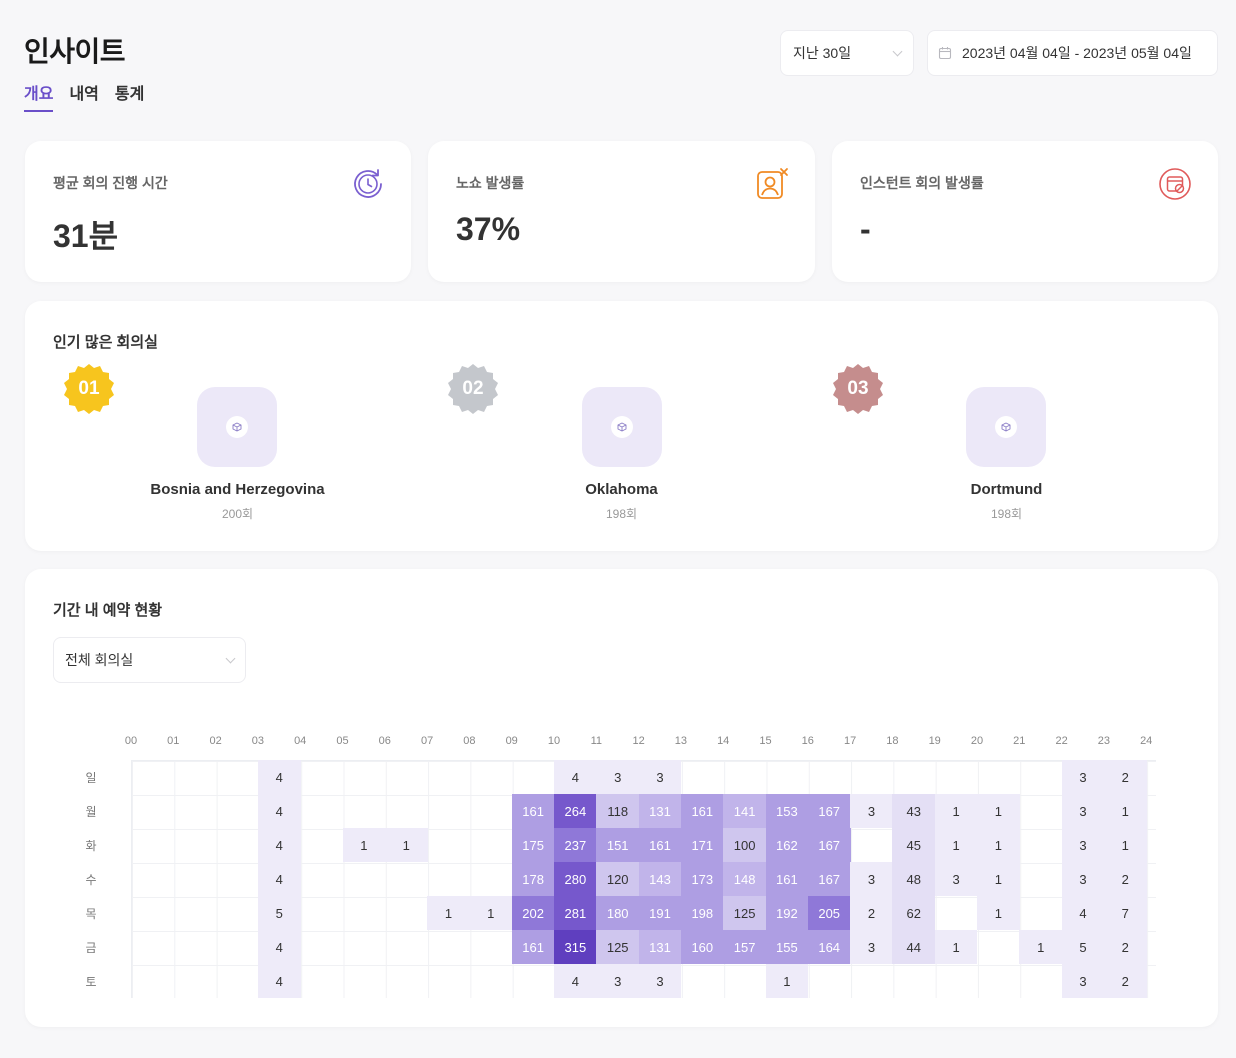 The width and height of the screenshot is (1236, 1058). Describe the element at coordinates (914, 845) in the screenshot. I see `heatmap-cell: 45` at that location.